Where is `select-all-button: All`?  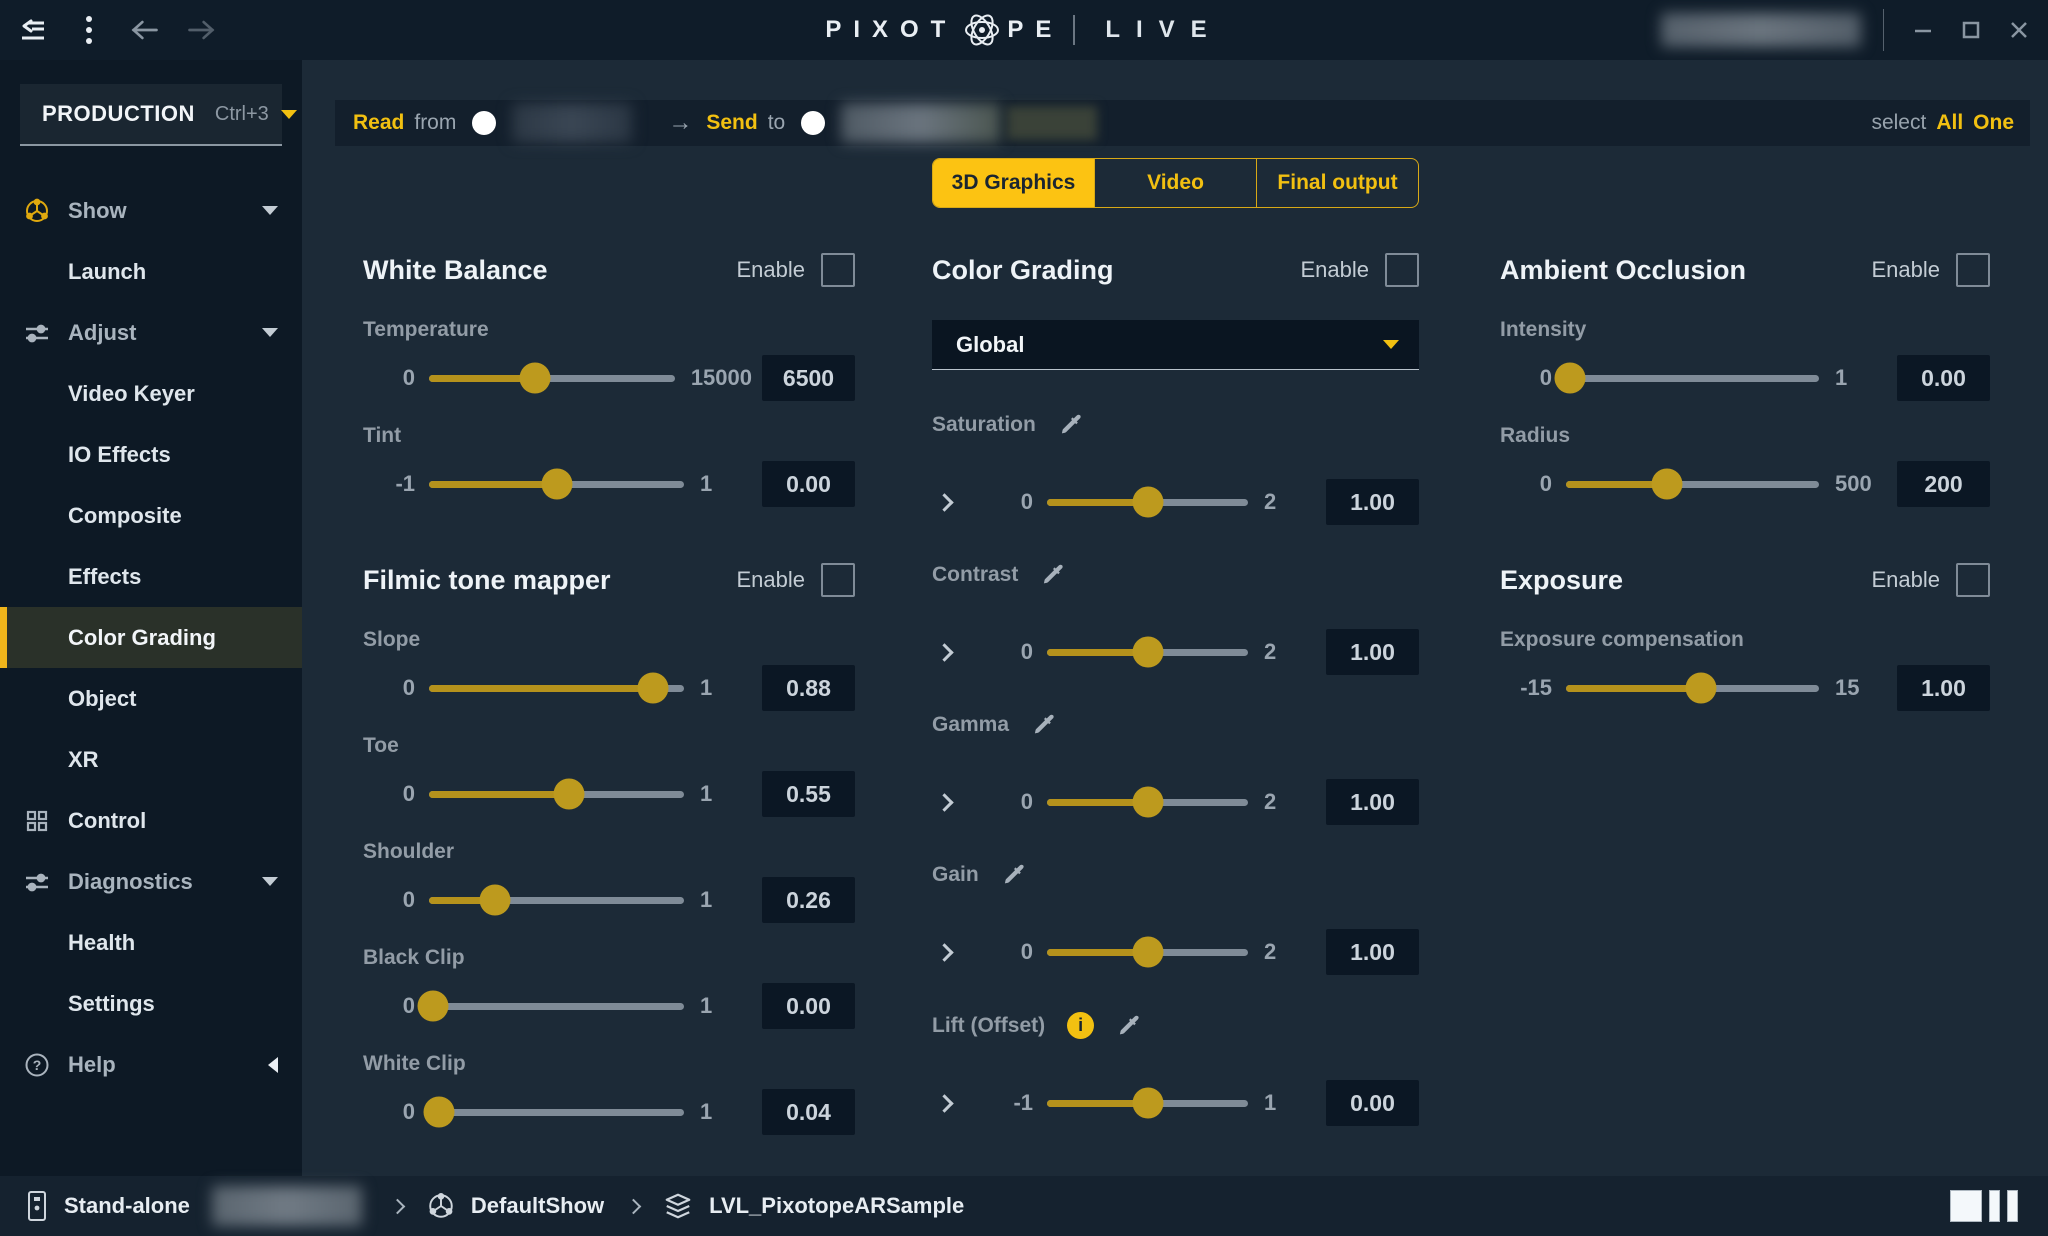
select-all-button: All is located at coordinates (1950, 122).